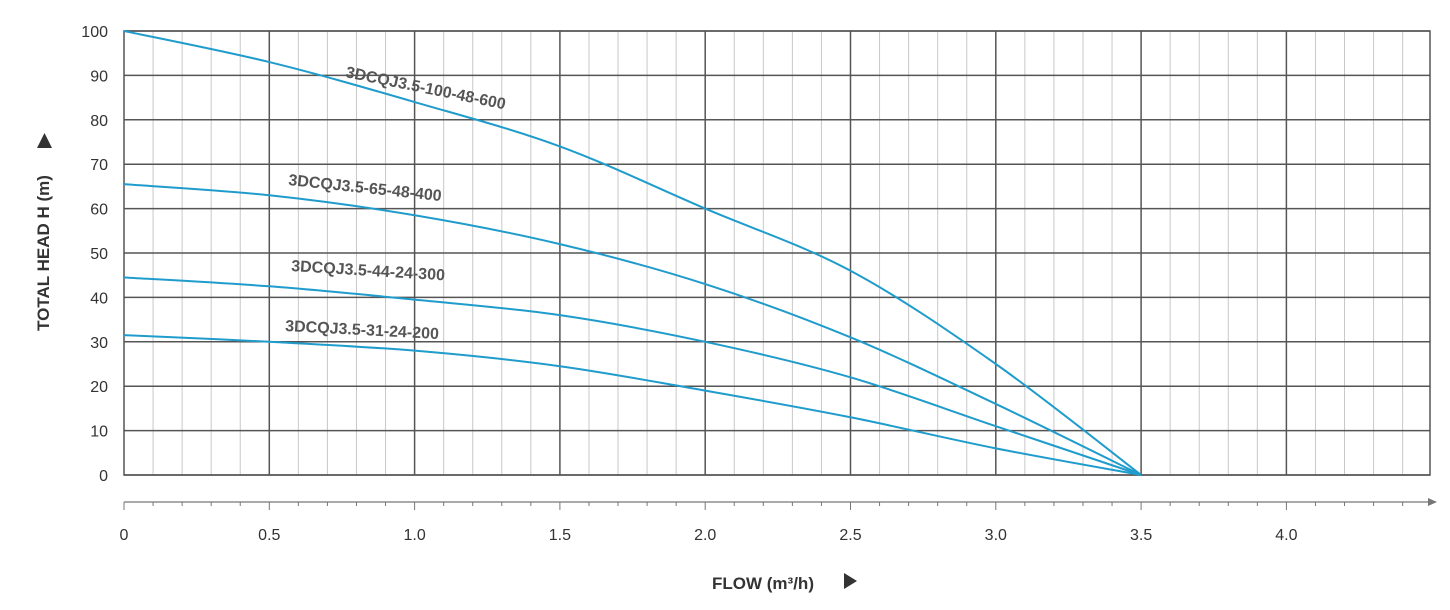  Describe the element at coordinates (43, 253) in the screenshot. I see `y-axis-title: TOTAL HEAD H (m)` at that location.